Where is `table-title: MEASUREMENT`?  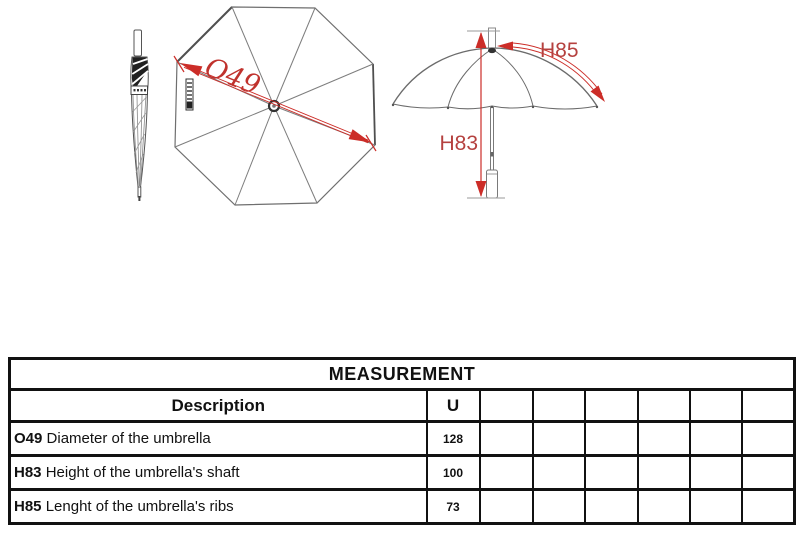 table-title: MEASUREMENT is located at coordinates (402, 374).